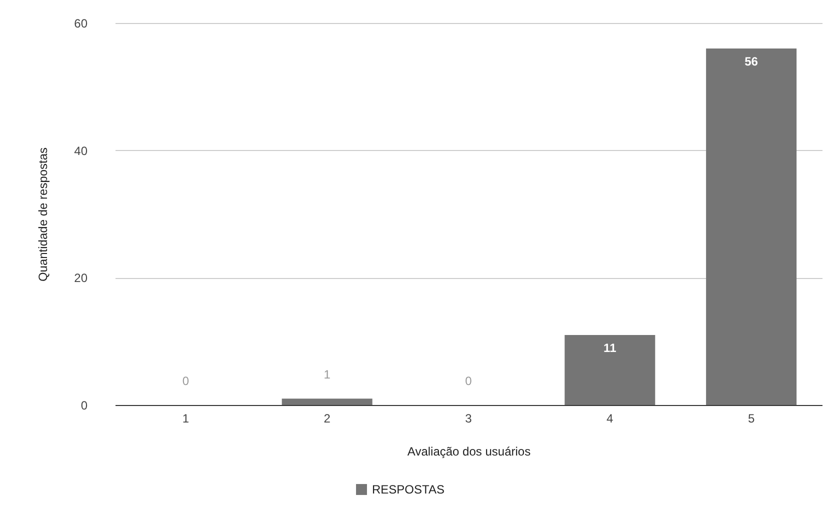  Describe the element at coordinates (751, 61) in the screenshot. I see `data-label: 56` at that location.